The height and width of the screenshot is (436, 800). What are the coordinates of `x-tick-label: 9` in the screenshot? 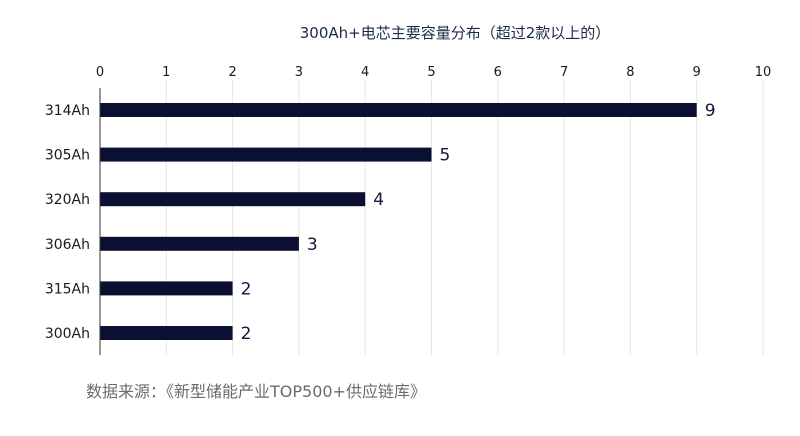 It's located at (697, 72).